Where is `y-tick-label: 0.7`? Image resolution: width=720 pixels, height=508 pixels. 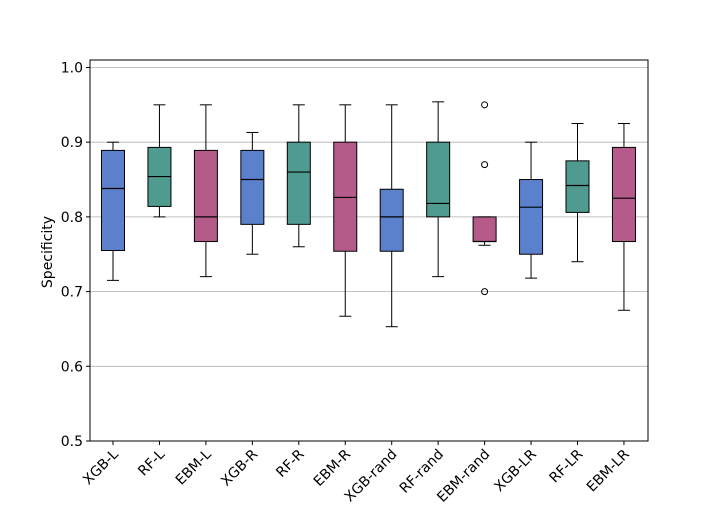
y-tick-label: 0.7 is located at coordinates (72, 293).